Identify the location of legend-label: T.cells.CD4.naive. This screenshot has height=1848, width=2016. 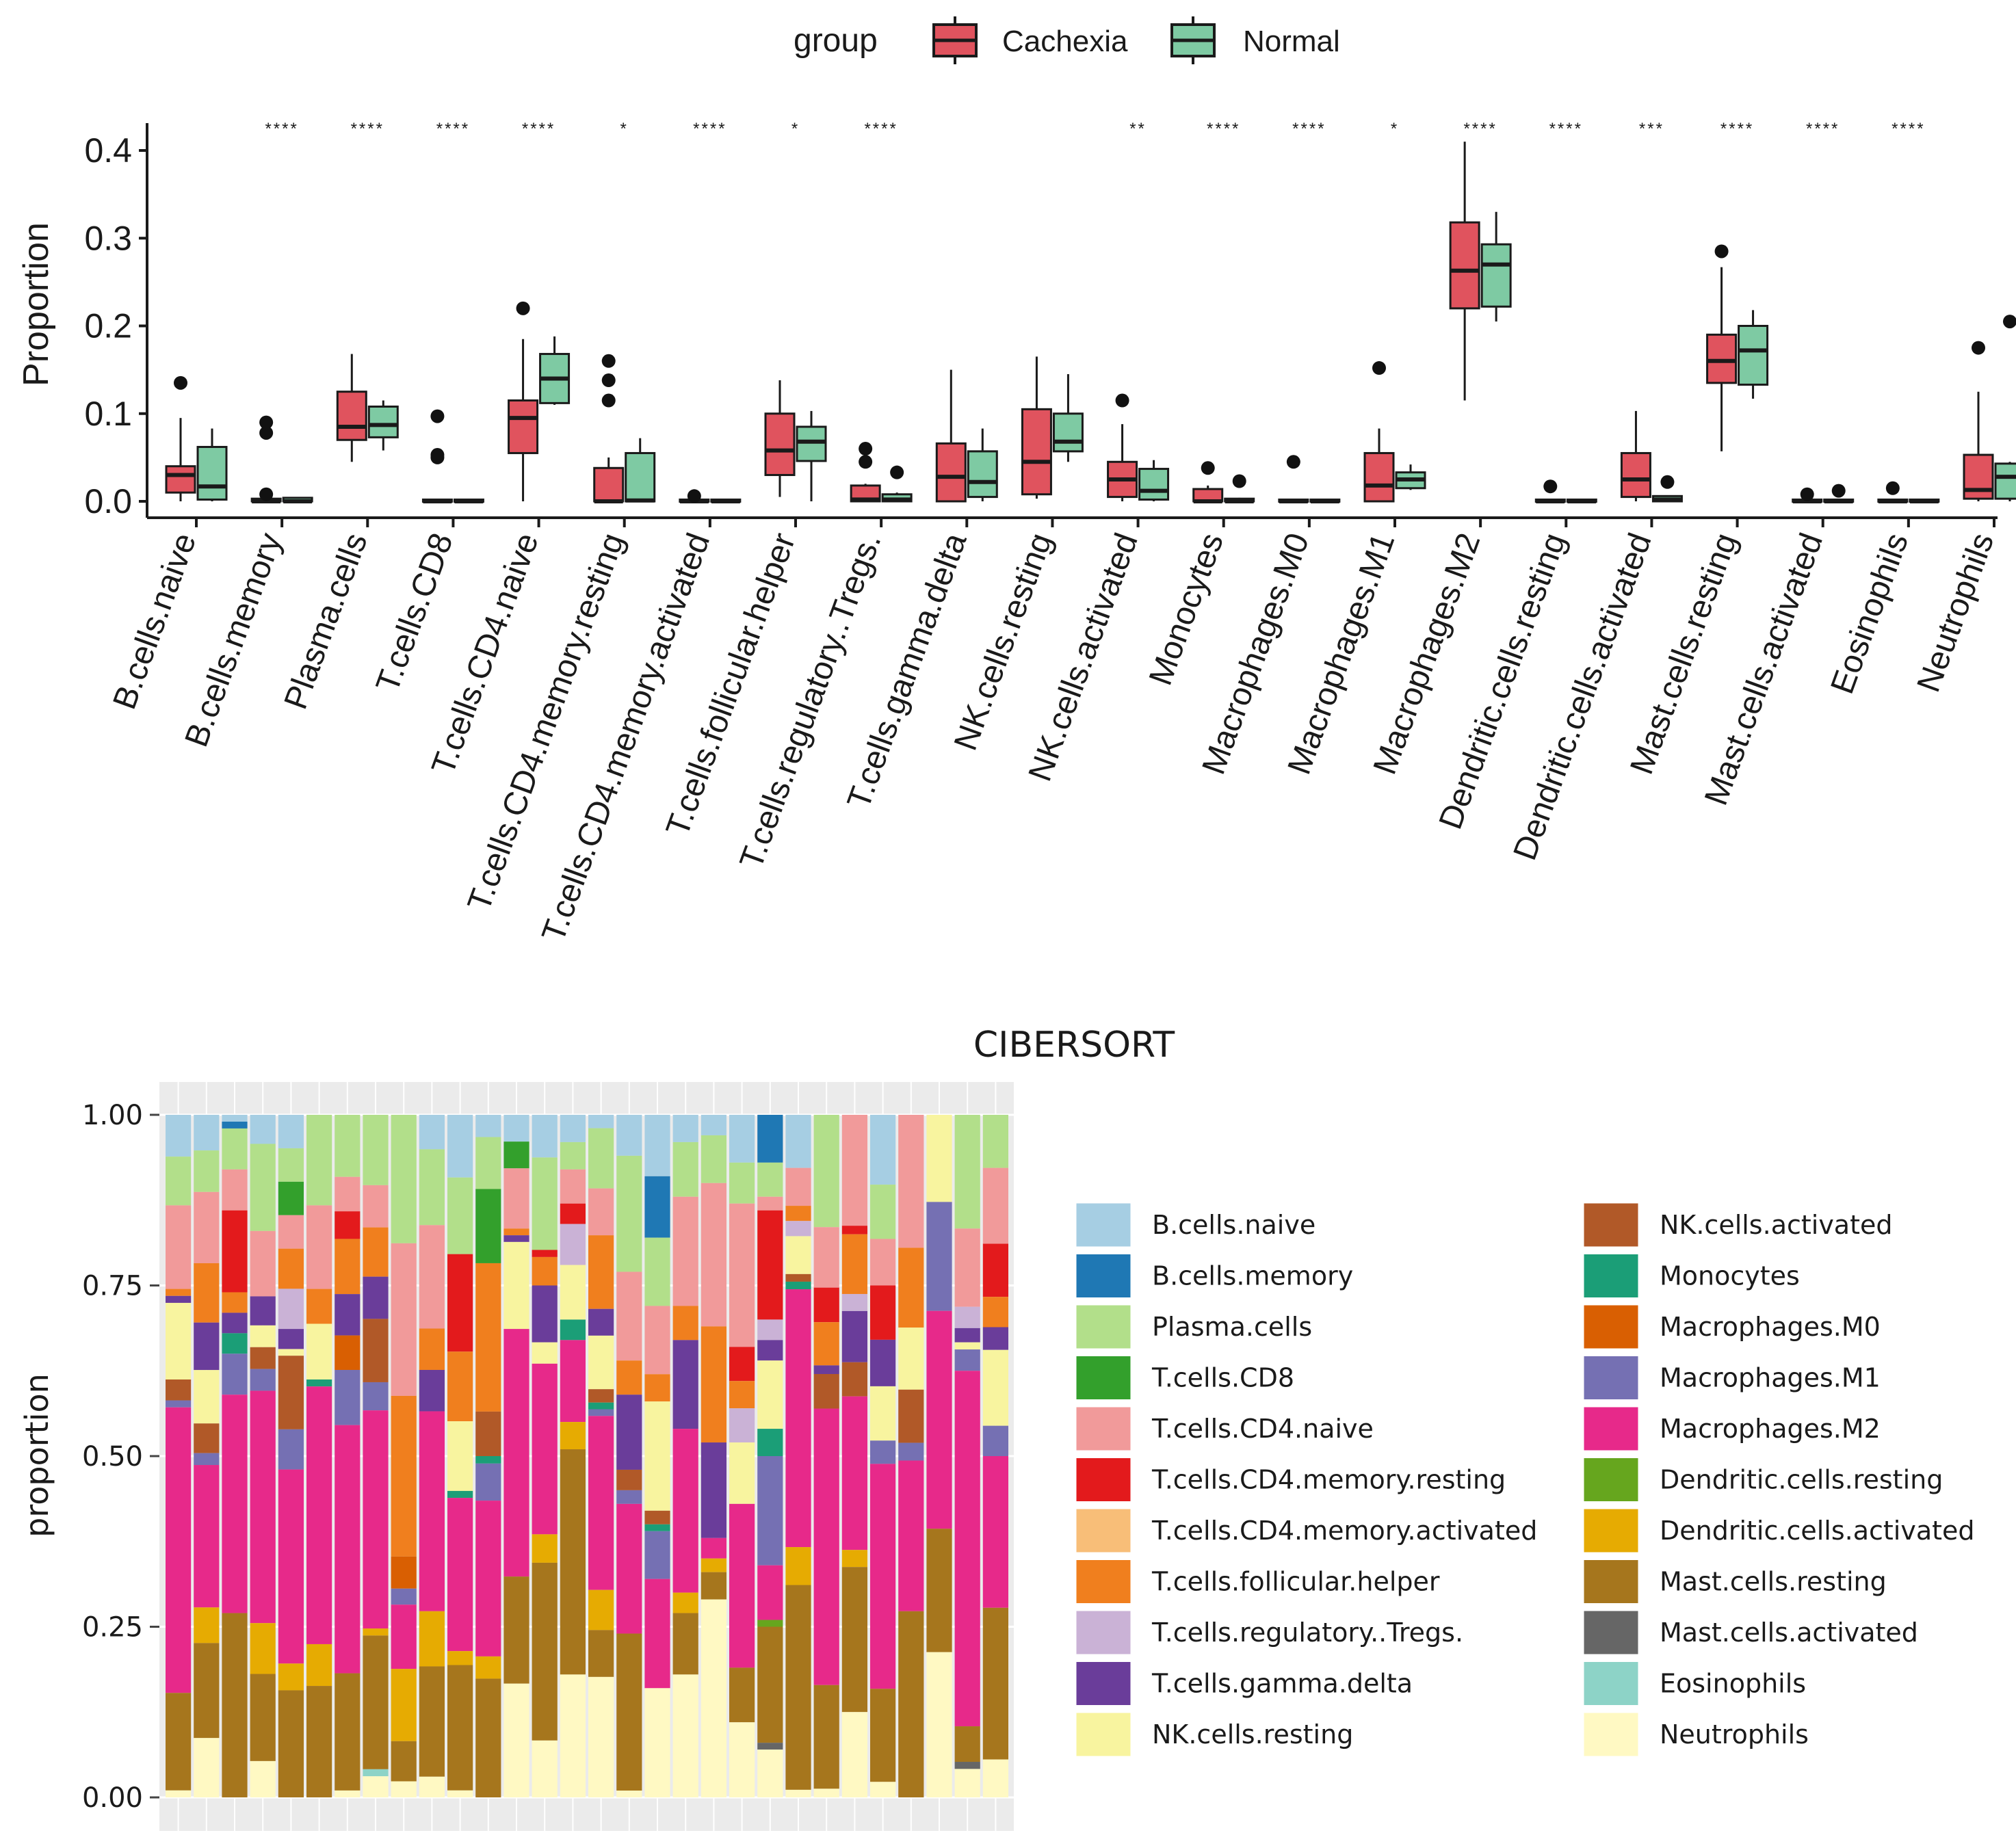
(1262, 1429).